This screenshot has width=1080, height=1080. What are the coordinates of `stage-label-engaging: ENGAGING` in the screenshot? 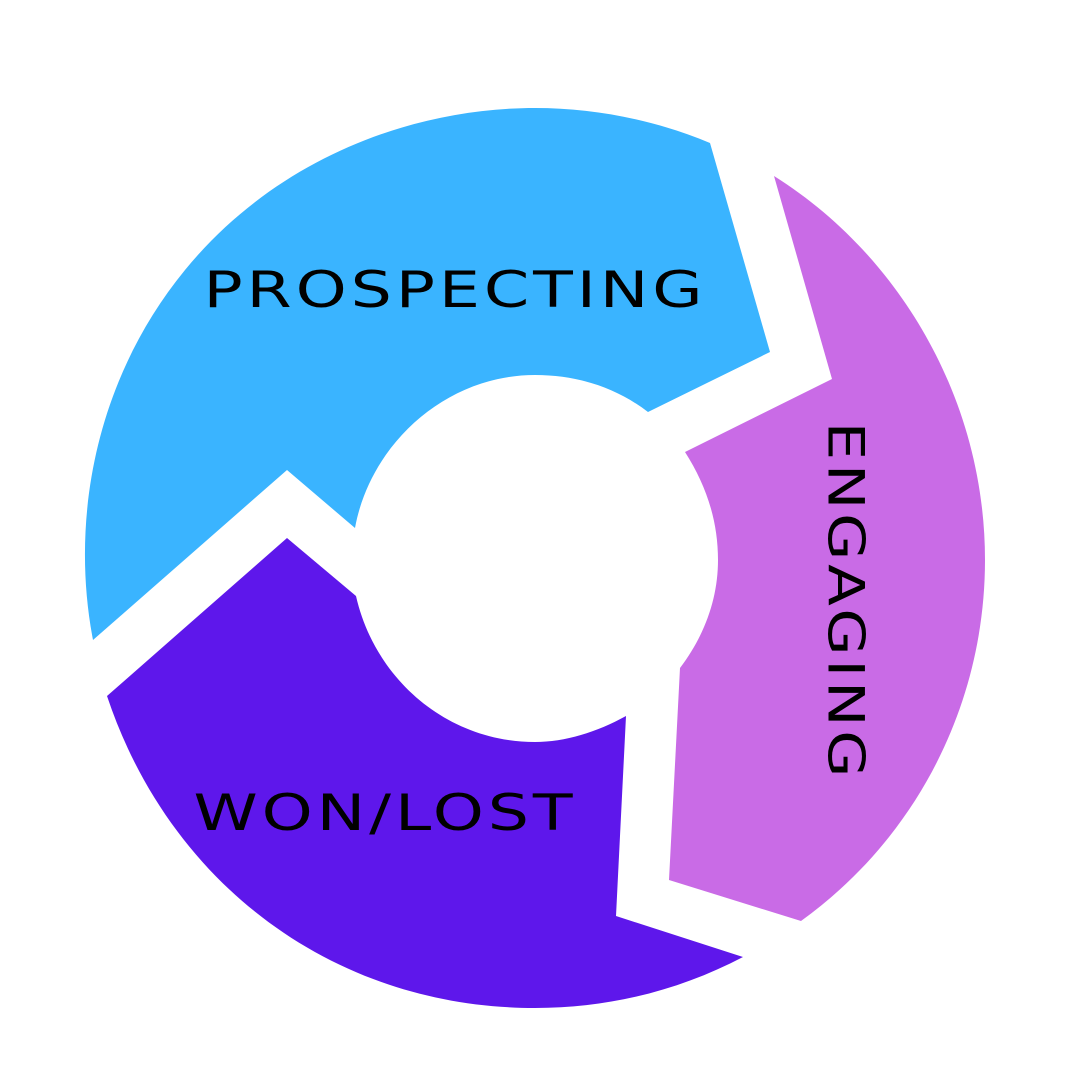 It's located at (845, 602).